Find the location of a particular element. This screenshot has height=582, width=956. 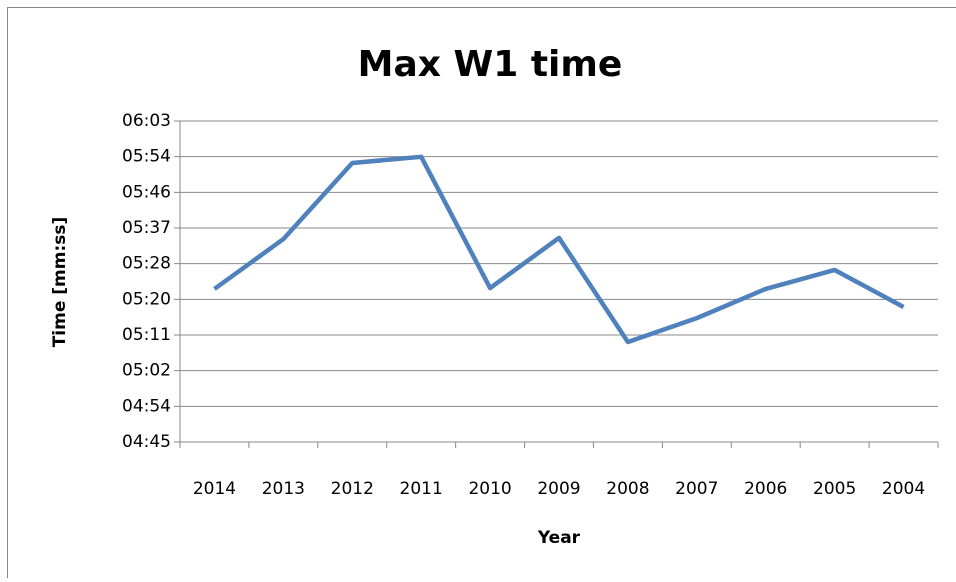

y-tick-label: 05:11 is located at coordinates (146, 335).